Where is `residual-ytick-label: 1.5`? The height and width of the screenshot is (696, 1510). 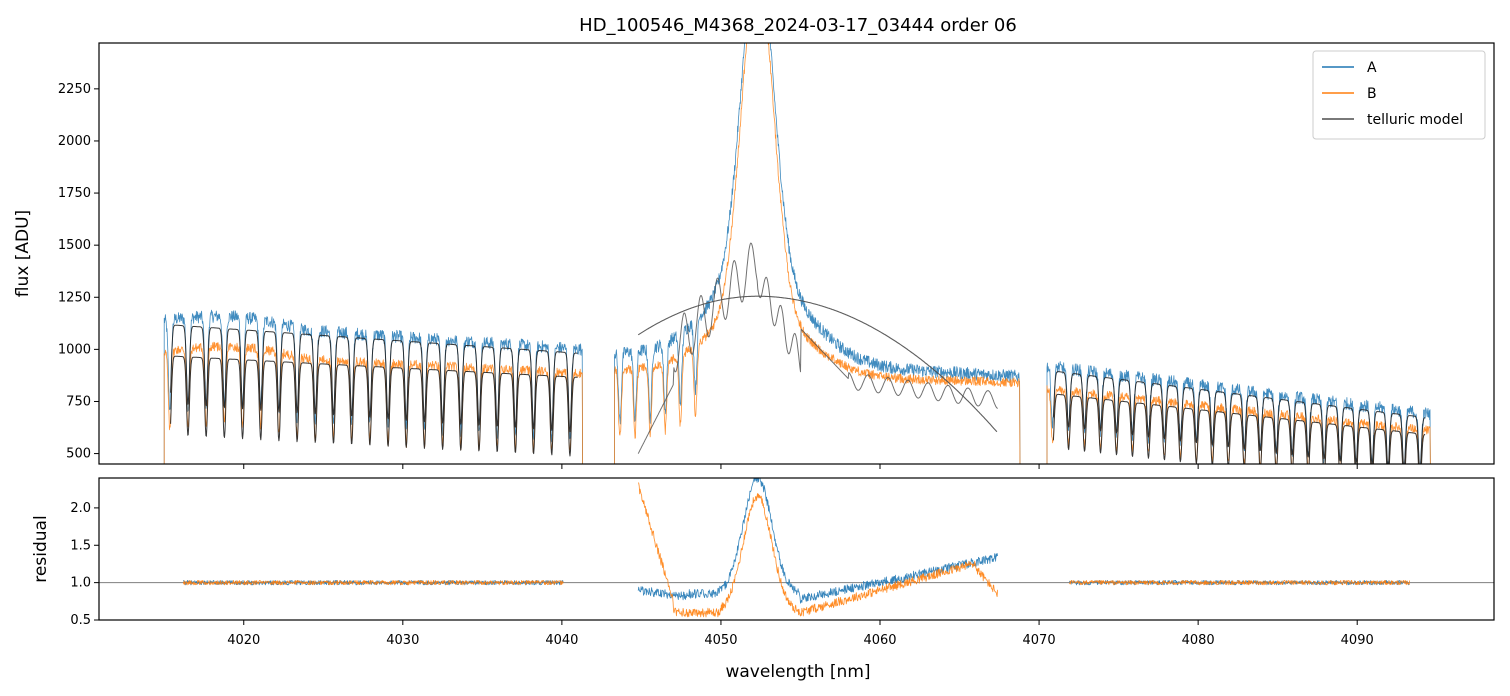
residual-ytick-label: 1.5 is located at coordinates (80, 545).